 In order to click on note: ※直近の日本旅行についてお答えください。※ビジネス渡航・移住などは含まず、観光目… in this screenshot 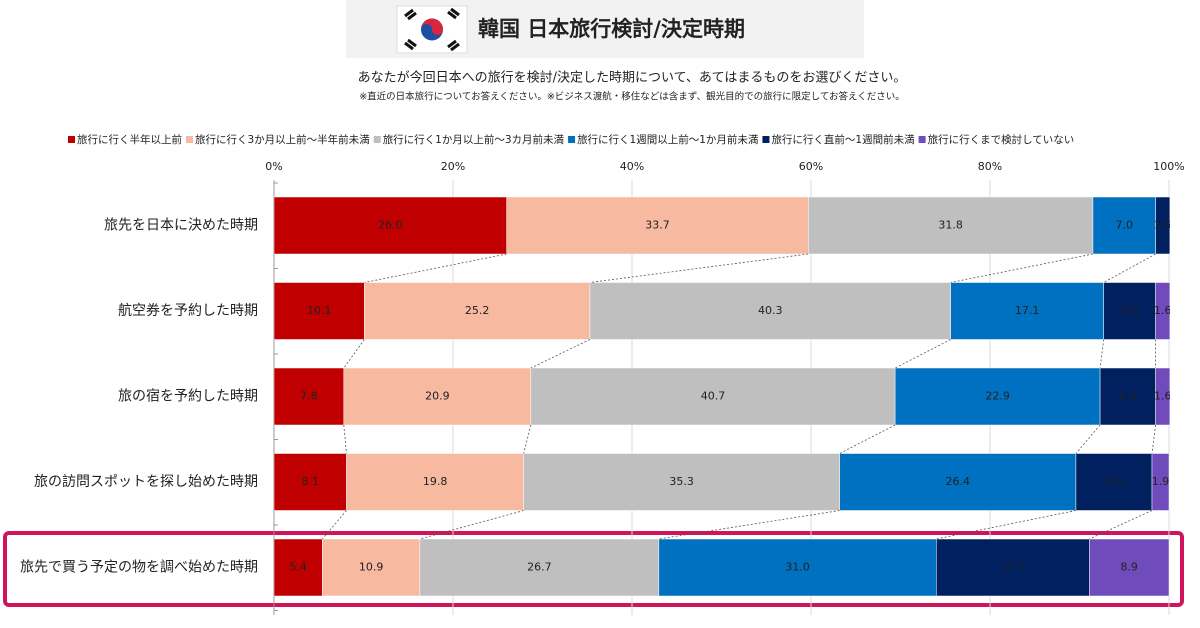, I will do `click(632, 97)`.